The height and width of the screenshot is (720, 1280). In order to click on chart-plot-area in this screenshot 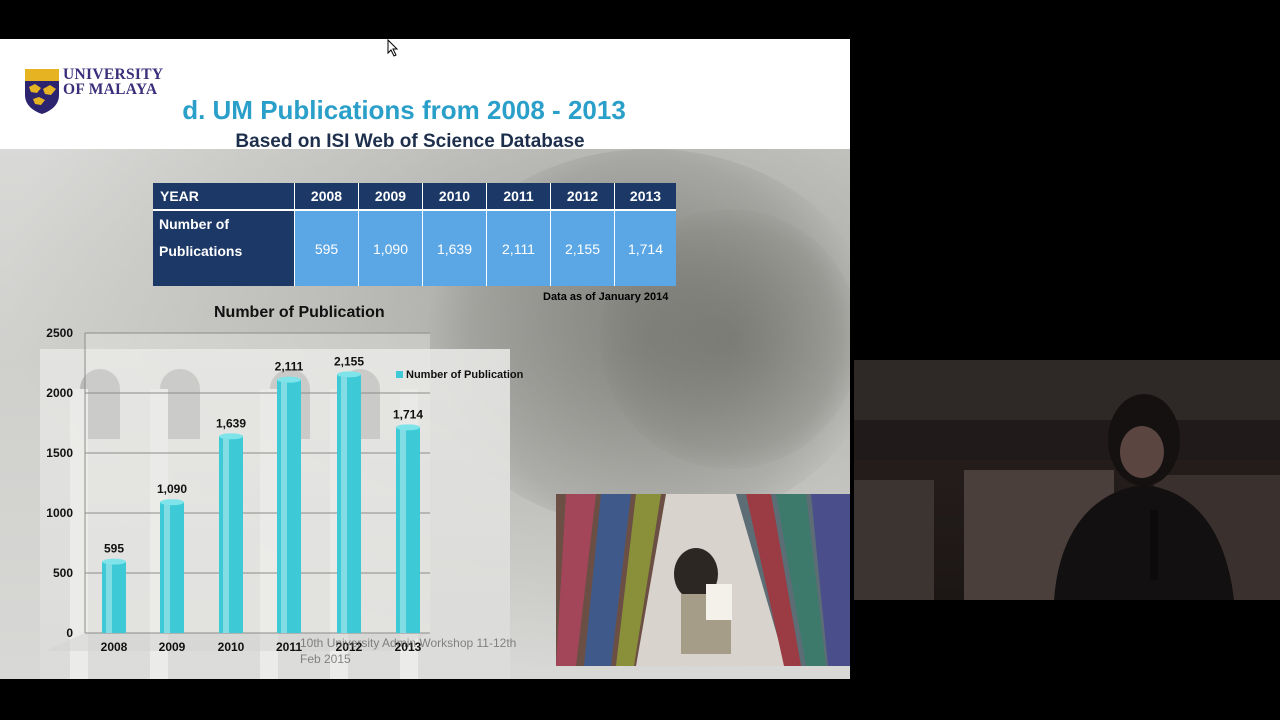, I will do `click(257, 483)`.